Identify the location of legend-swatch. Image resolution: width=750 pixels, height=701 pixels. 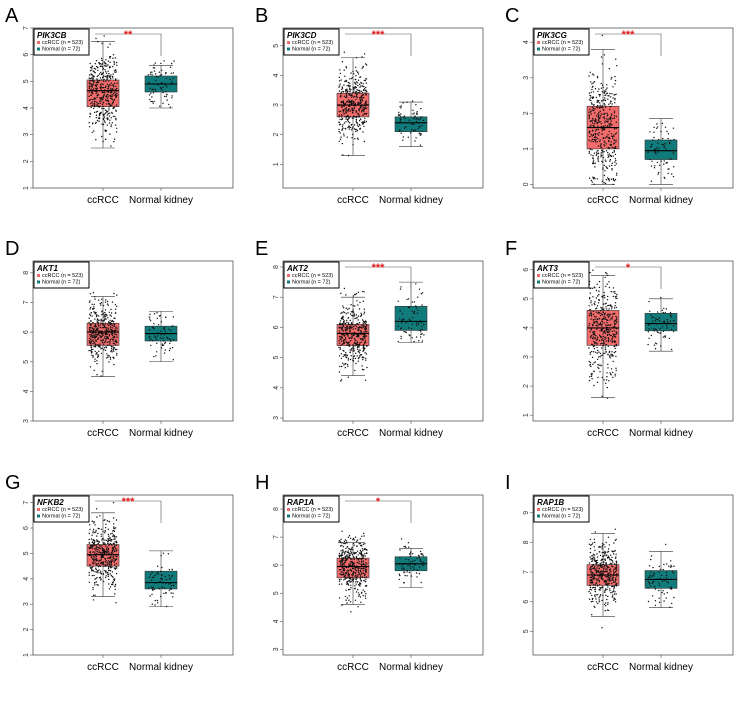
(288, 516).